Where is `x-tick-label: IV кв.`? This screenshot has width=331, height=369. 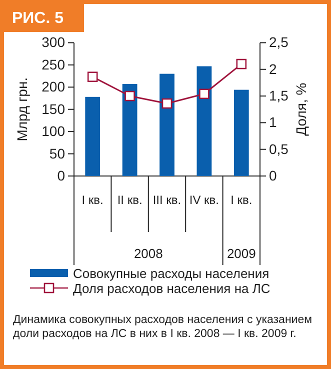 x-tick-label: IV кв. is located at coordinates (204, 200).